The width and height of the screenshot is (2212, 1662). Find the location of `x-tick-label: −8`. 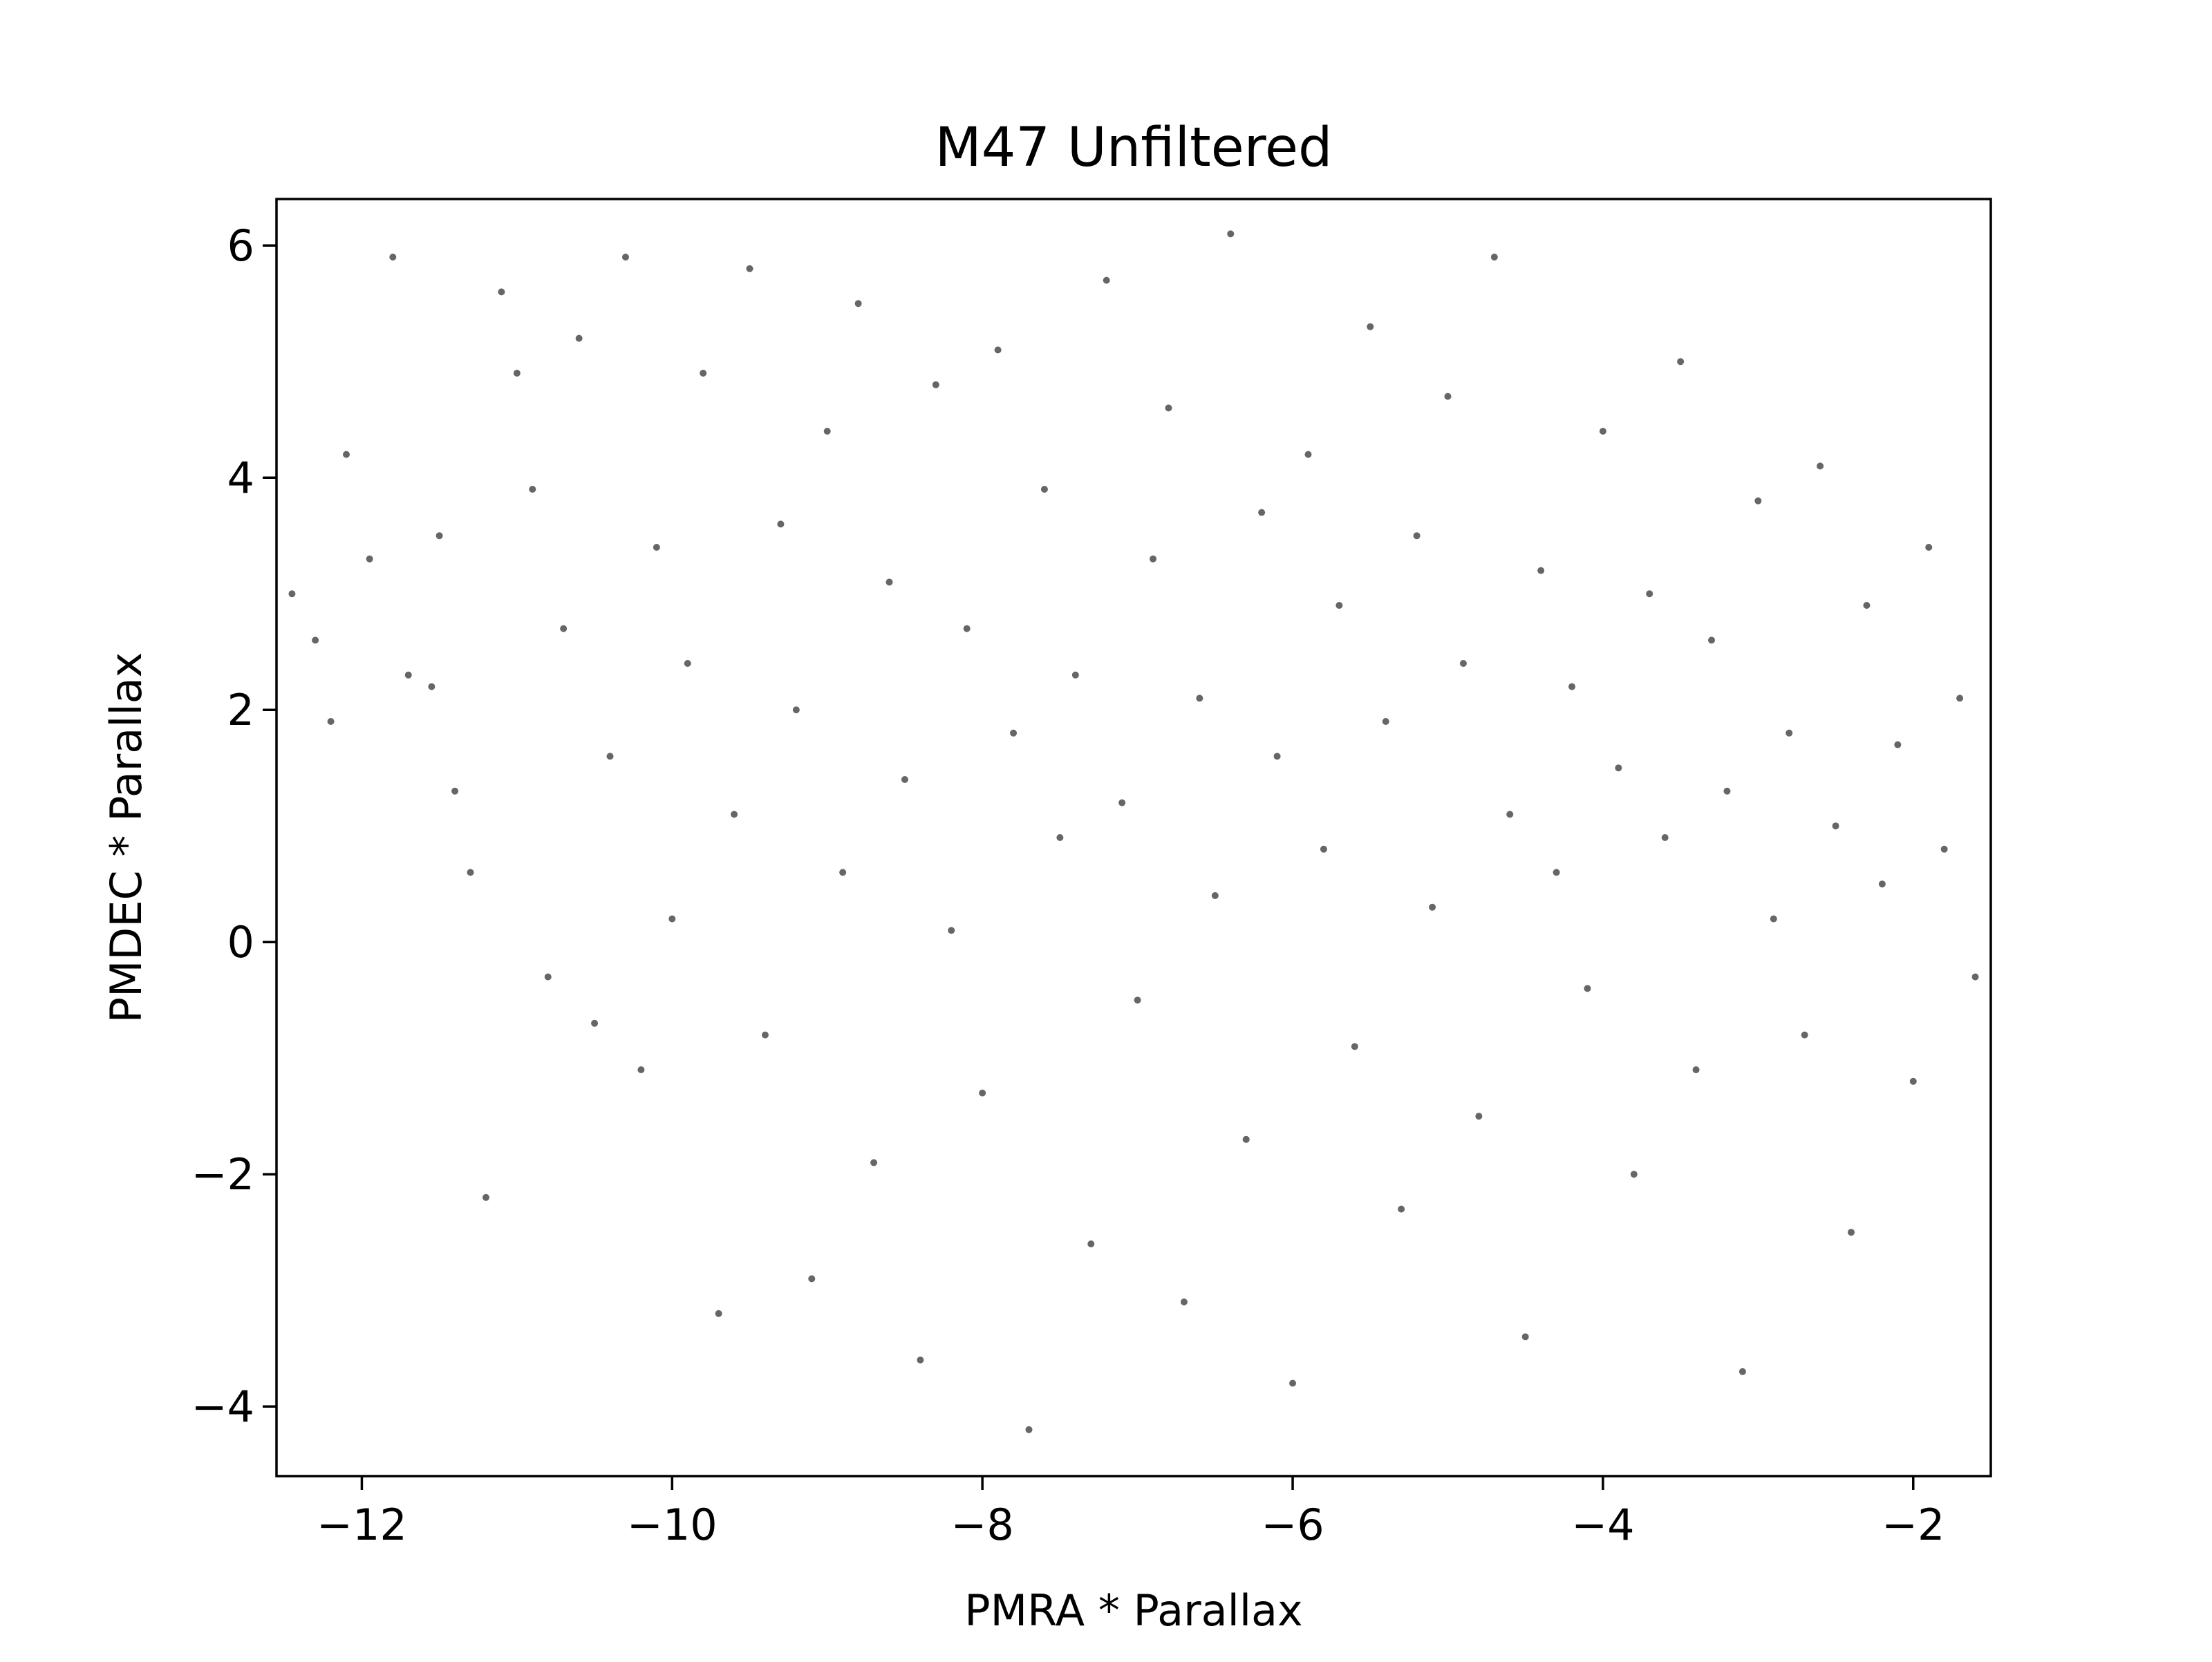

x-tick-label: −8 is located at coordinates (981, 1525).